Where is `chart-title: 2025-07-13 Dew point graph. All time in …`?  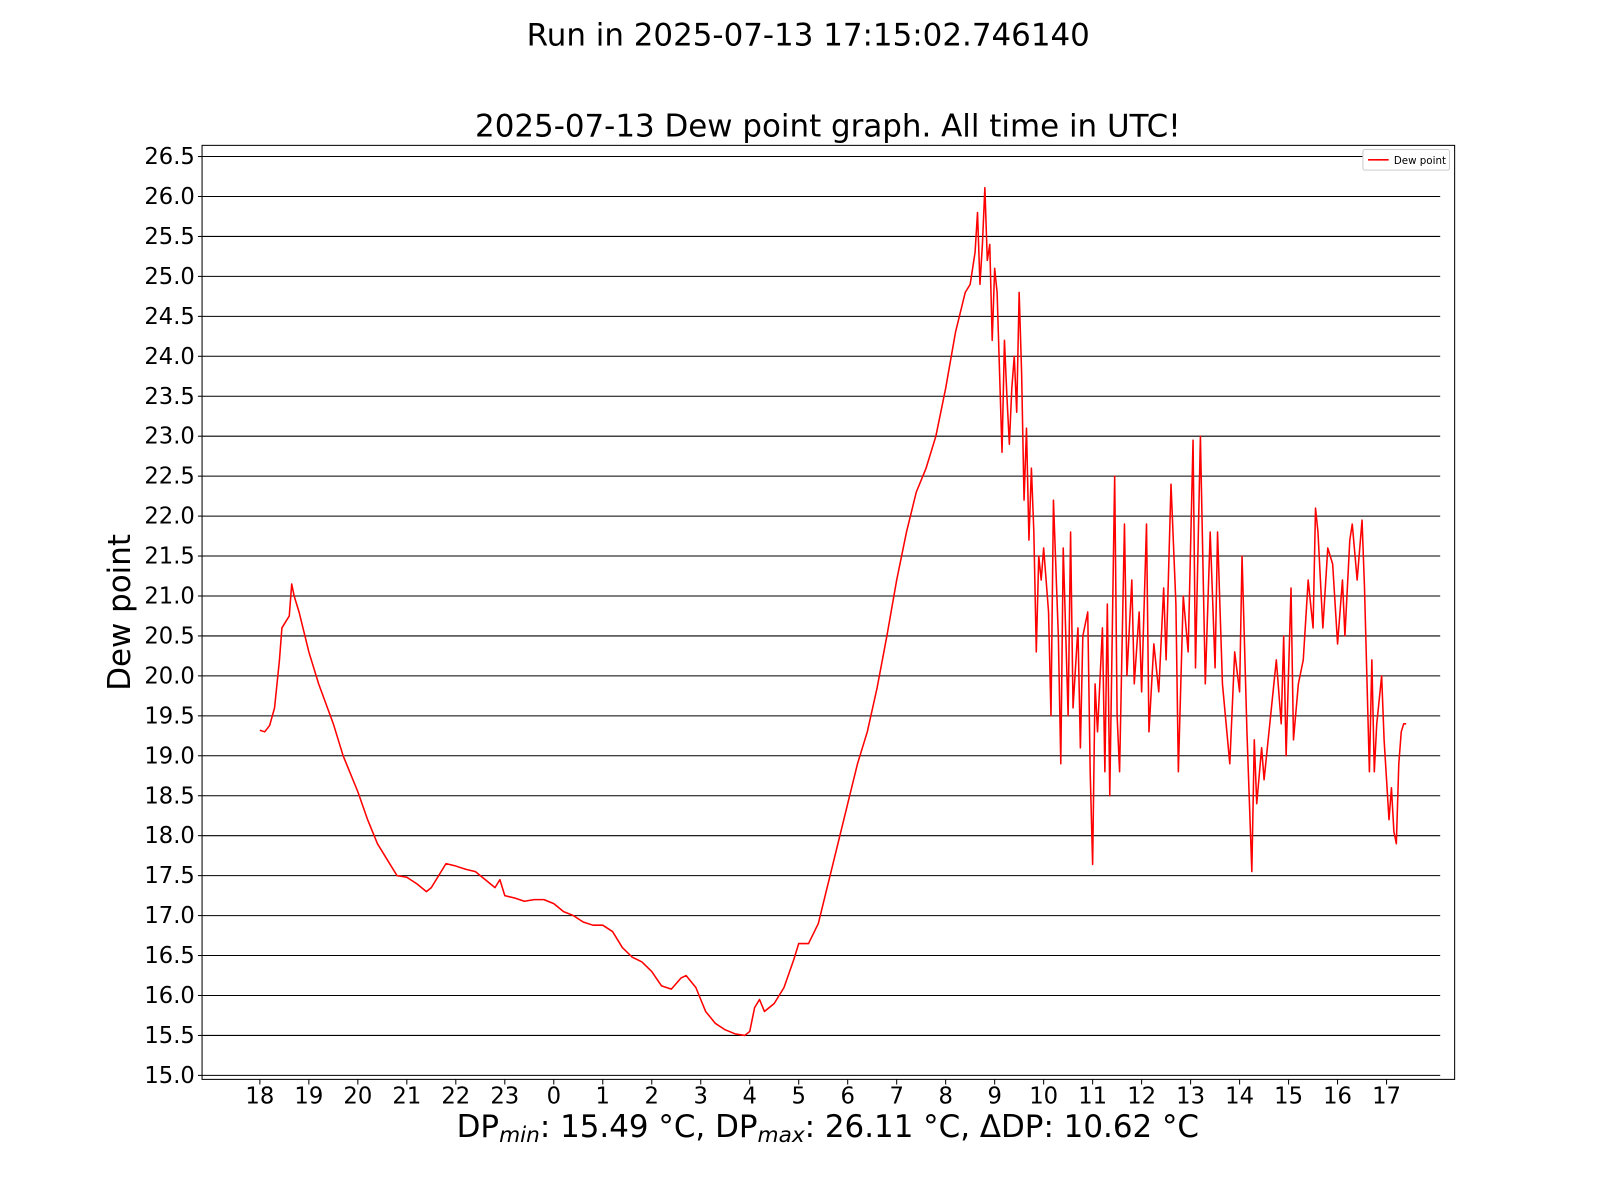
chart-title: 2025-07-13 Dew point graph. All time in … is located at coordinates (828, 126).